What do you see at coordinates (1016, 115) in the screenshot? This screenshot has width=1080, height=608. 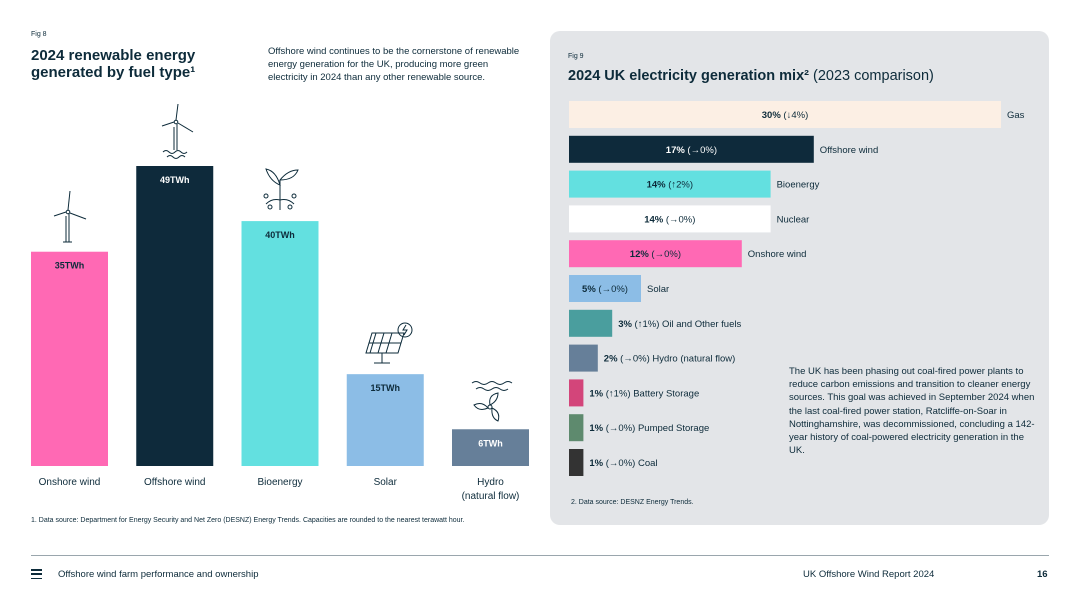 I see `hbar-category-label: Gas` at bounding box center [1016, 115].